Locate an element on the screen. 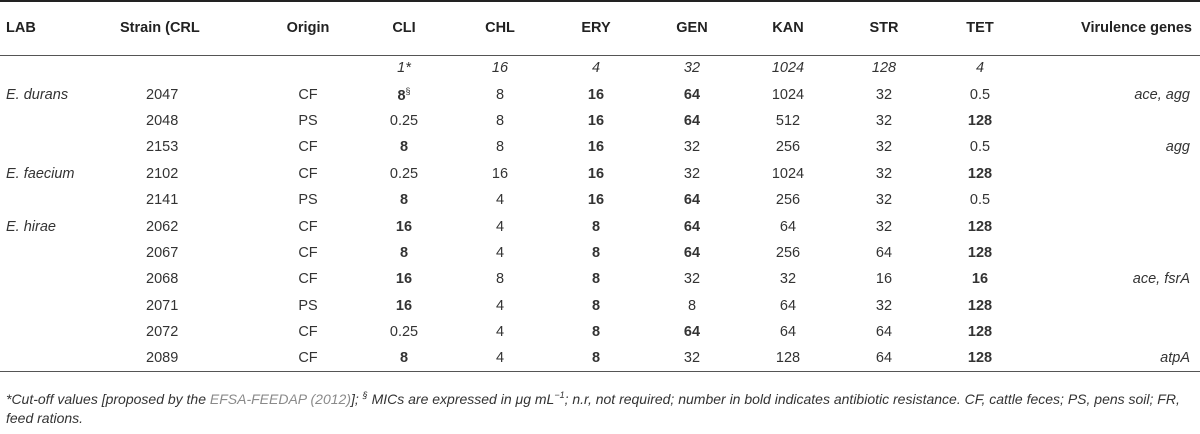 The height and width of the screenshot is (434, 1200). cell-value: 2072 is located at coordinates (162, 332).